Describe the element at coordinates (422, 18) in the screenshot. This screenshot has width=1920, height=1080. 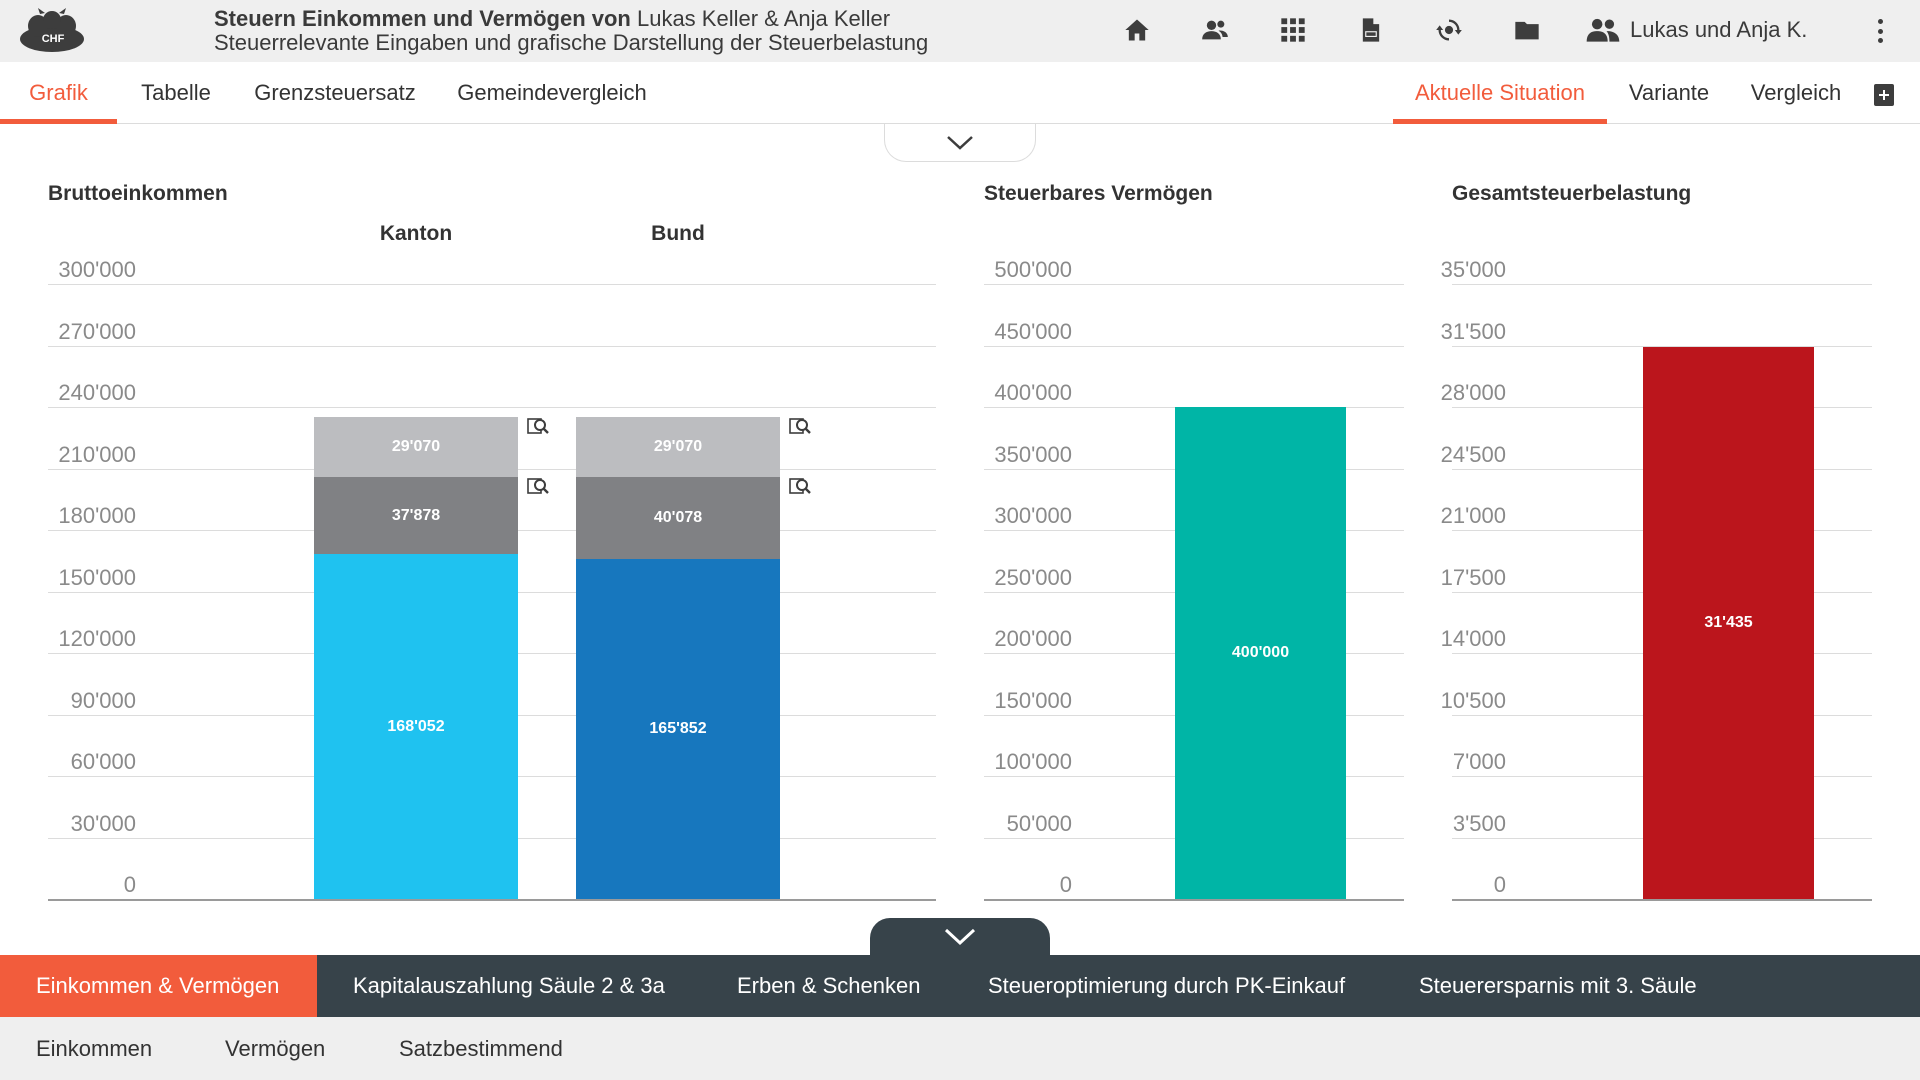
I see `title-prefix: Steuern Einkommen und Vermögen von` at that location.